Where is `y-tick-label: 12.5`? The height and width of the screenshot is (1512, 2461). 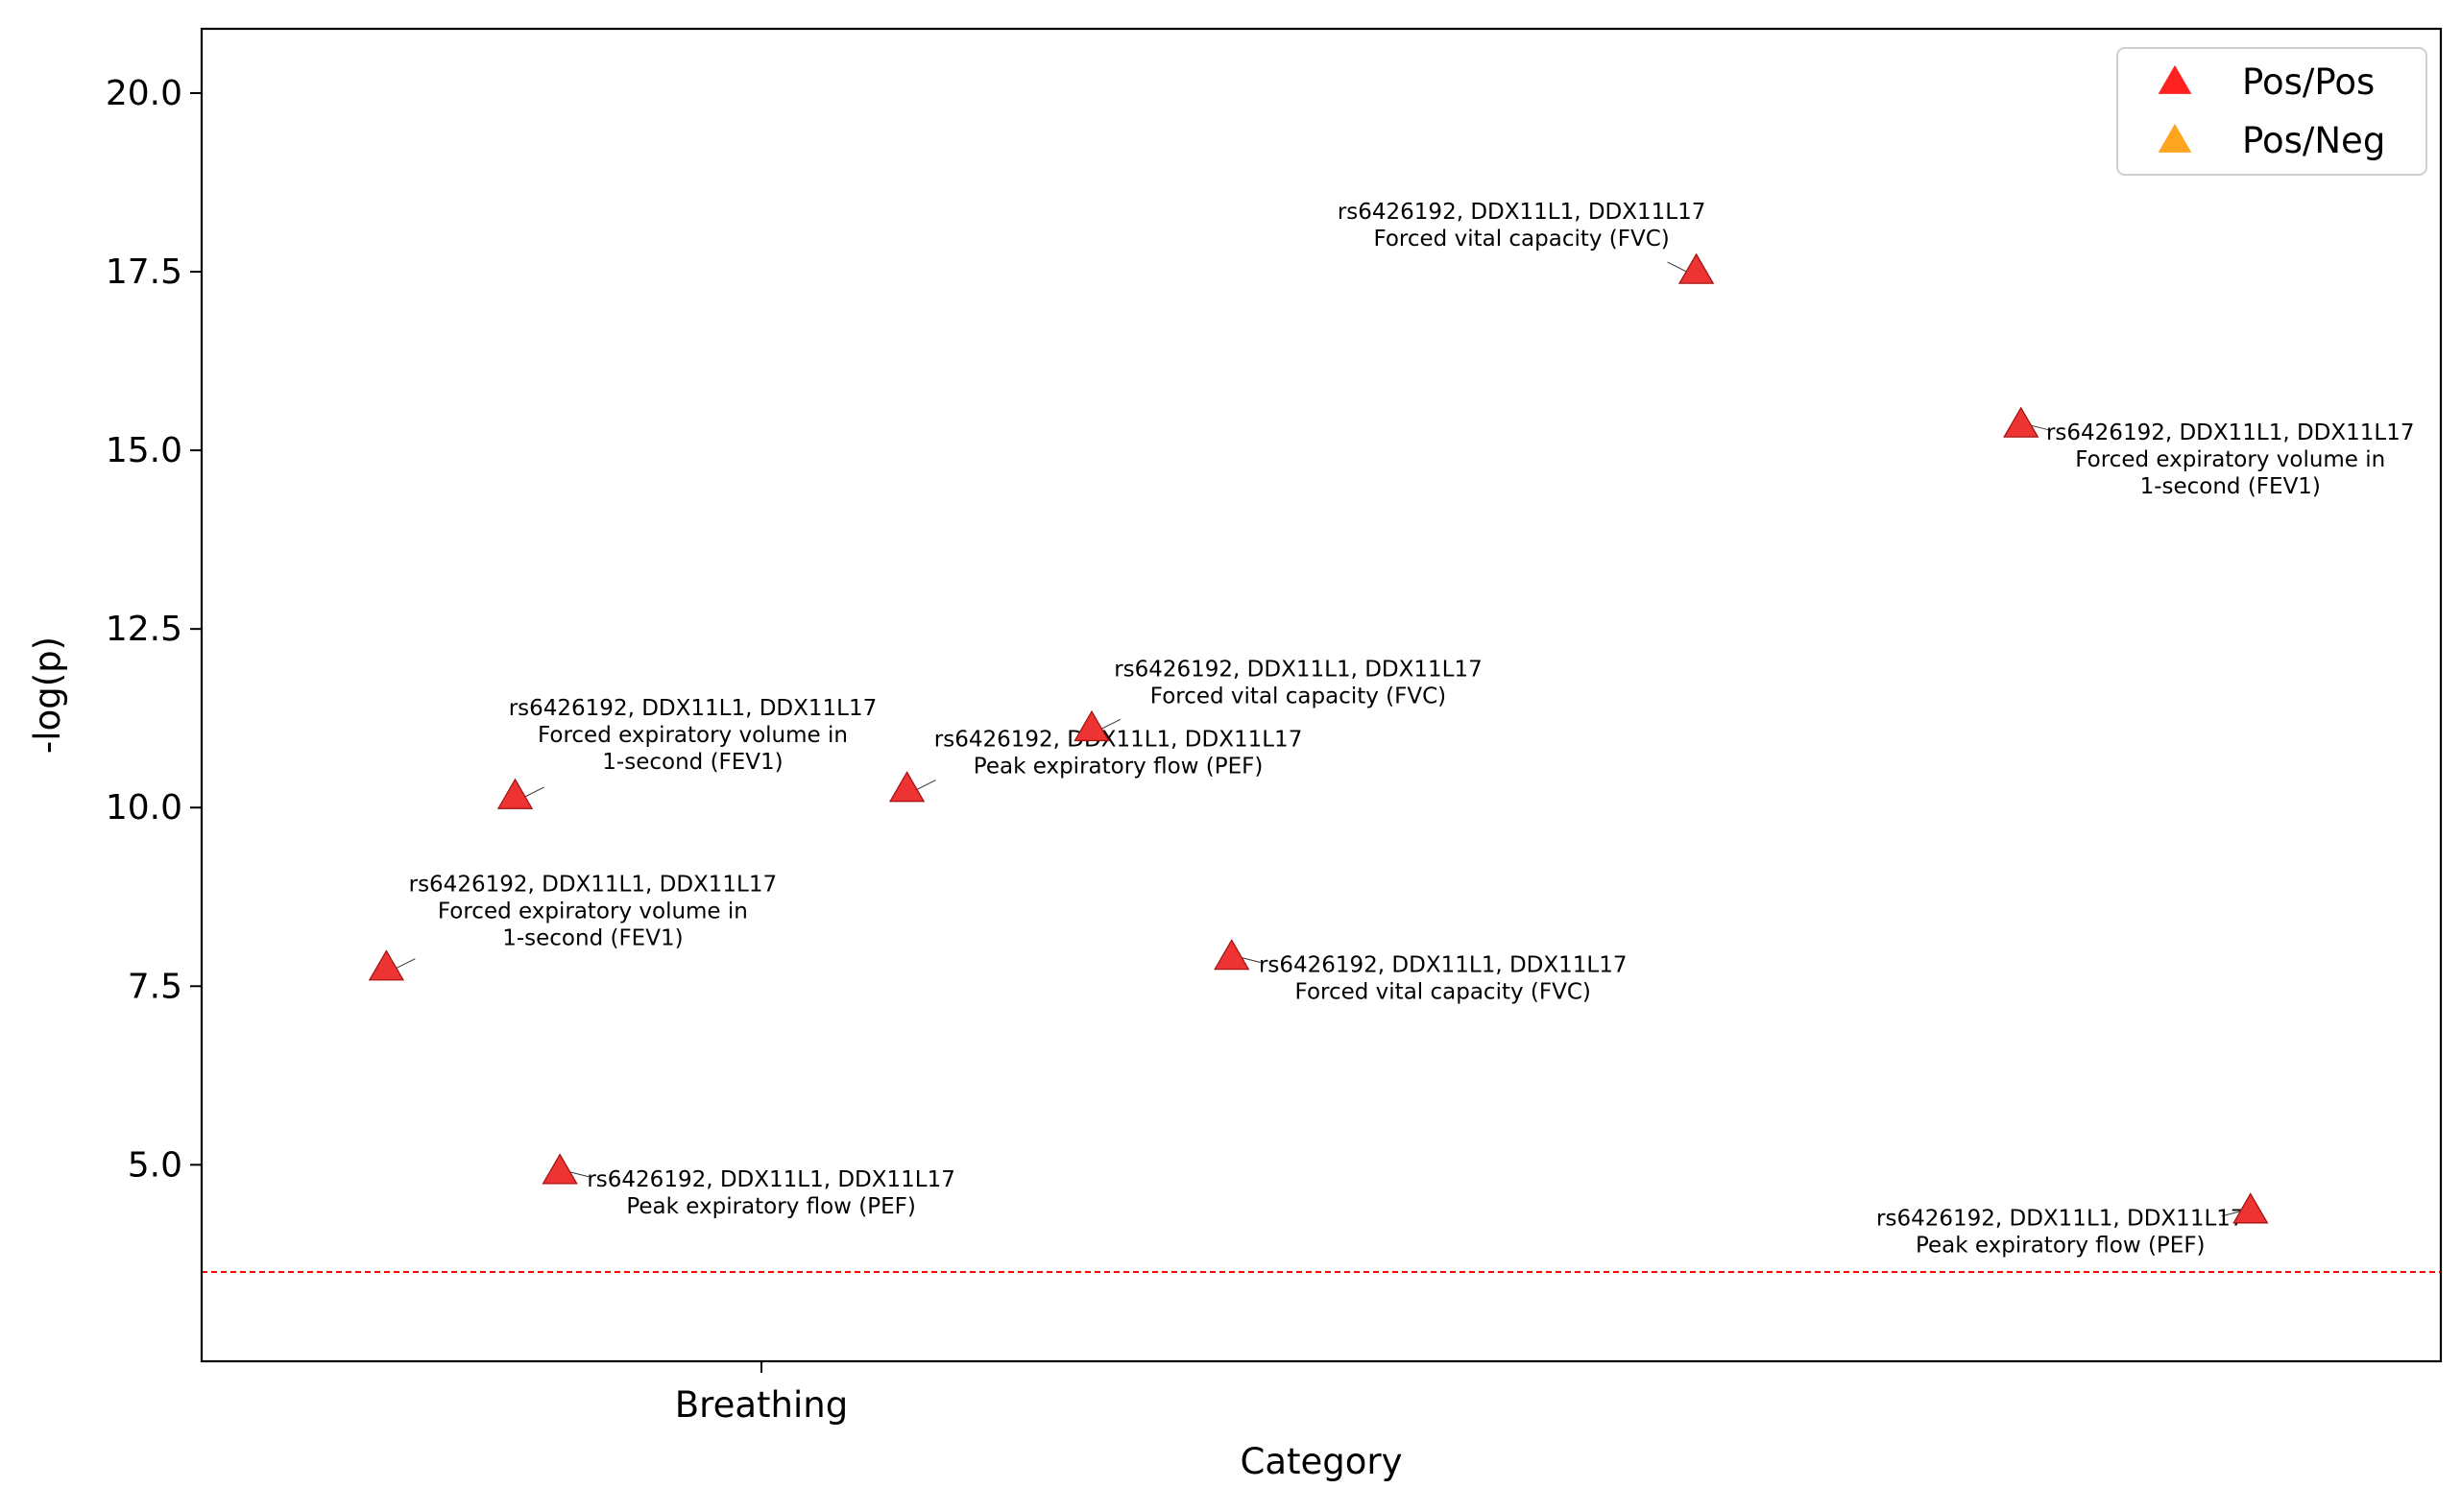 y-tick-label: 12.5 is located at coordinates (144, 629).